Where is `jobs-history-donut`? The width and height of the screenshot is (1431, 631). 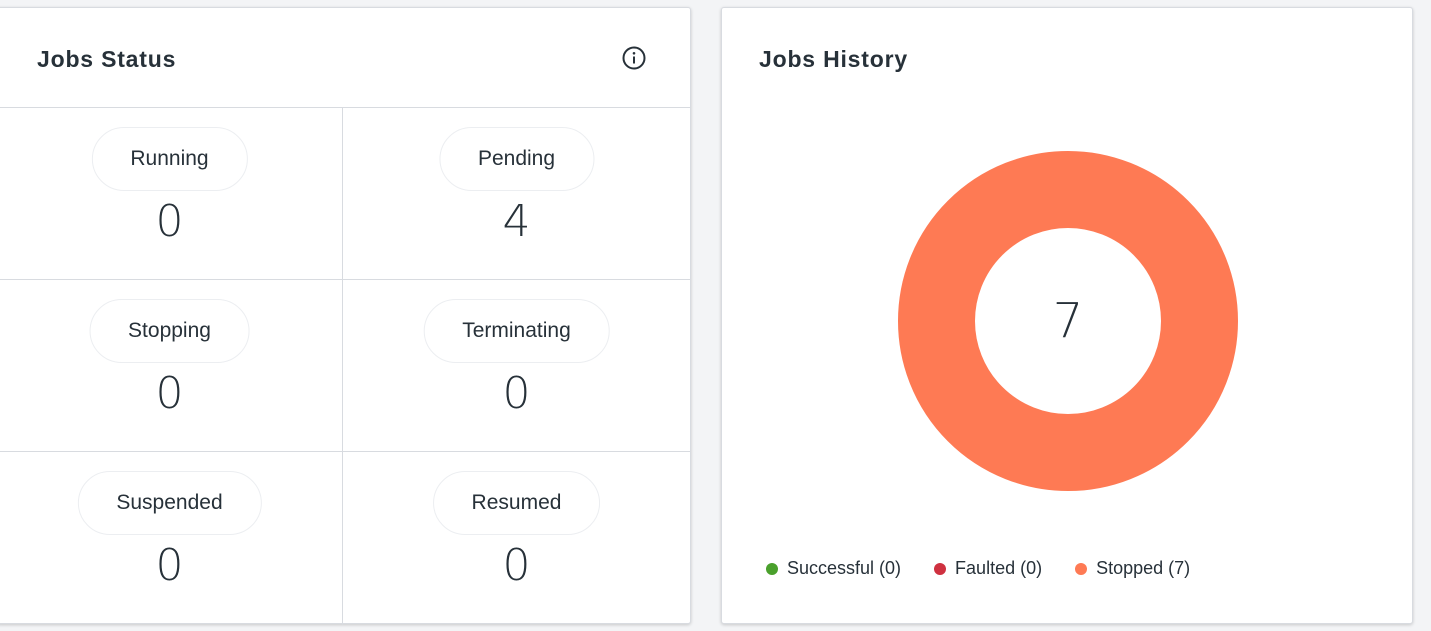
jobs-history-donut is located at coordinates (1068, 321).